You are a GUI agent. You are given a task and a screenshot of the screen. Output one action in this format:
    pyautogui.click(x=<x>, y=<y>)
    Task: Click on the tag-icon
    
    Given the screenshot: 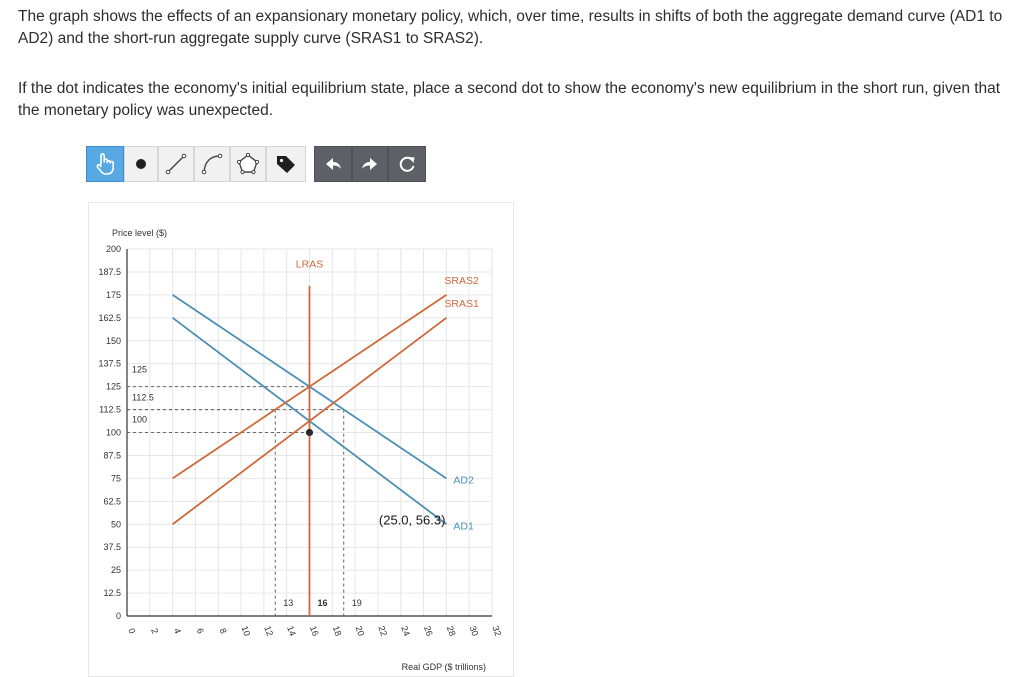 What is the action you would take?
    pyautogui.click(x=286, y=164)
    